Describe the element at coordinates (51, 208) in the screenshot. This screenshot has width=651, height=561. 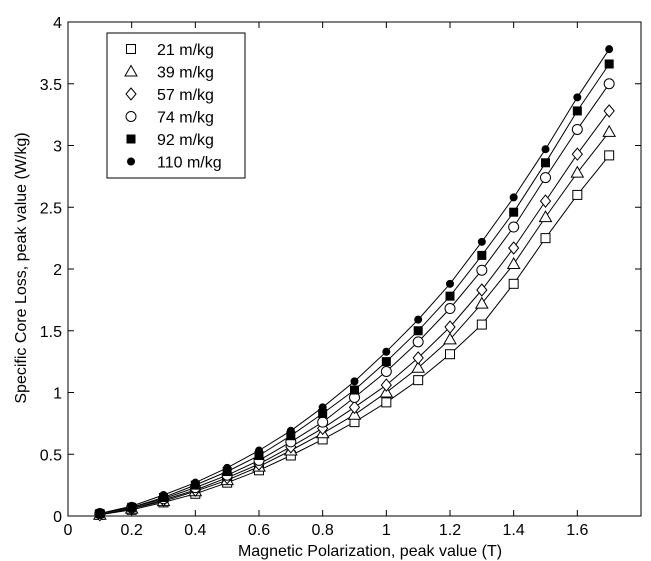
I see `y-tick-label: 2.5` at that location.